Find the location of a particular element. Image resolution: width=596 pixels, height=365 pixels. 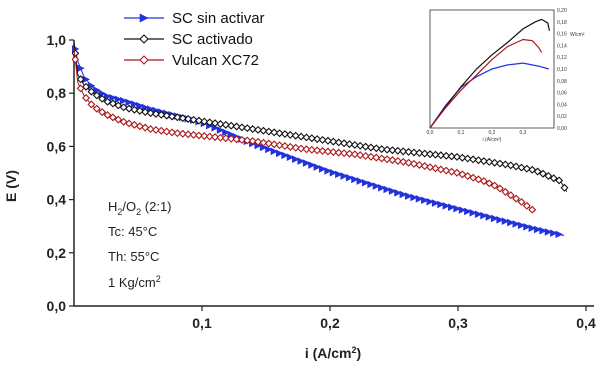

inset-y-tick-label: 0,06 is located at coordinates (562, 94).